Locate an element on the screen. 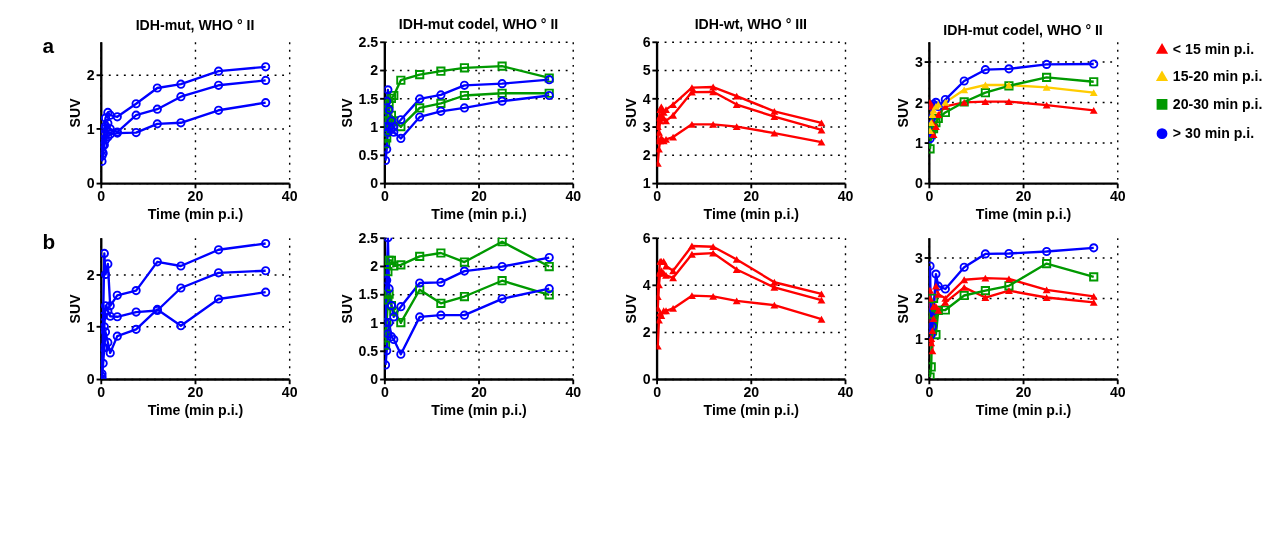 This screenshot has width=1268, height=560. legend-label: 20-30 min p.i. is located at coordinates (1217, 104).